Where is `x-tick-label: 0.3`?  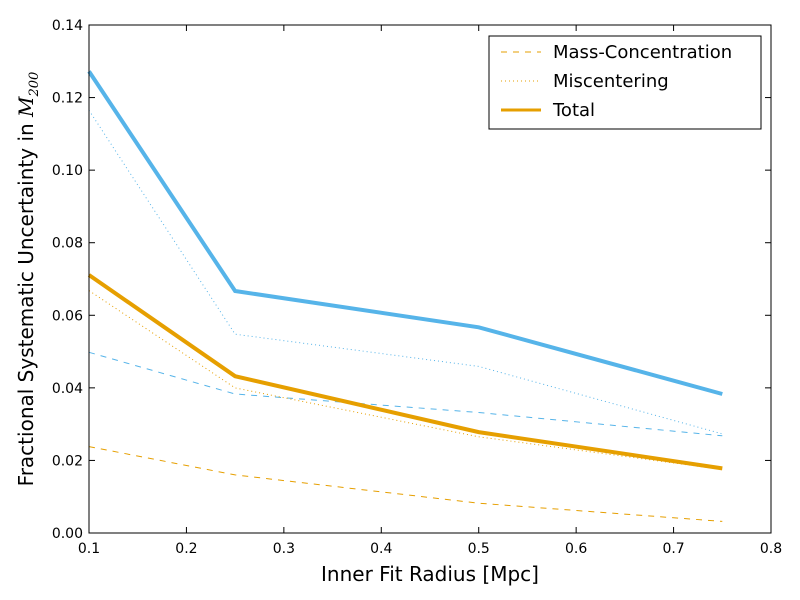
x-tick-label: 0.3 is located at coordinates (284, 549).